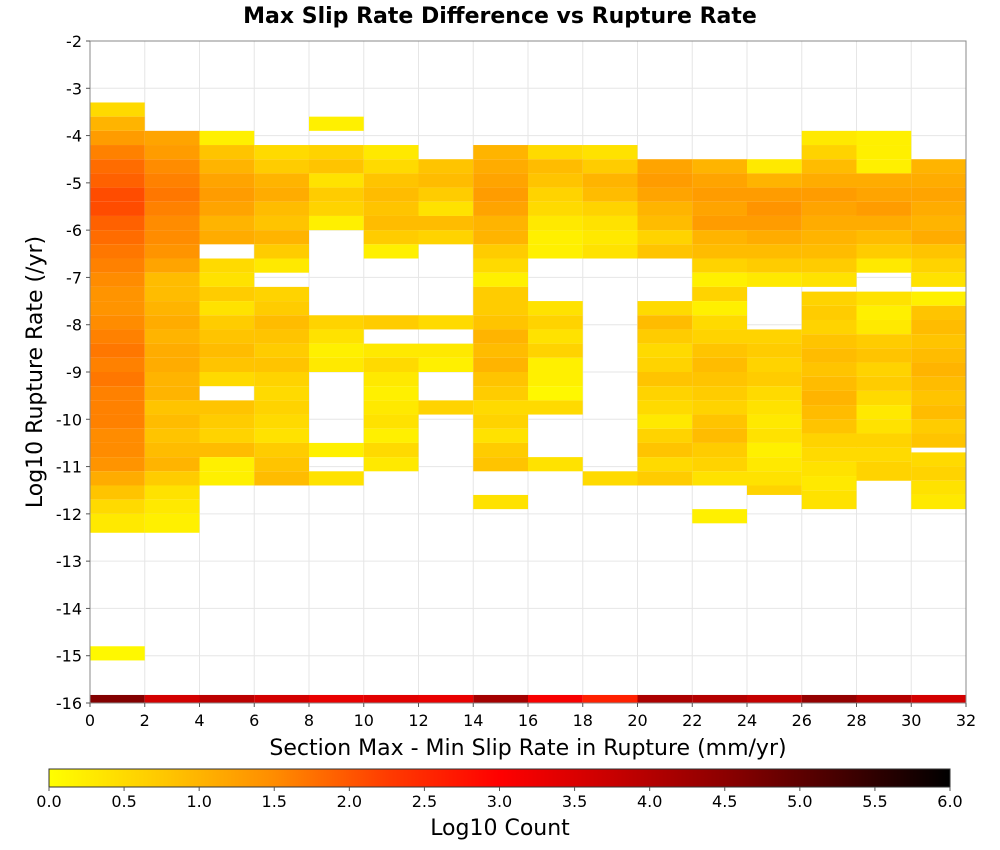 The image size is (1000, 850). What do you see at coordinates (949, 801) in the screenshot?
I see `colorbar-tick-label: 6.0` at bounding box center [949, 801].